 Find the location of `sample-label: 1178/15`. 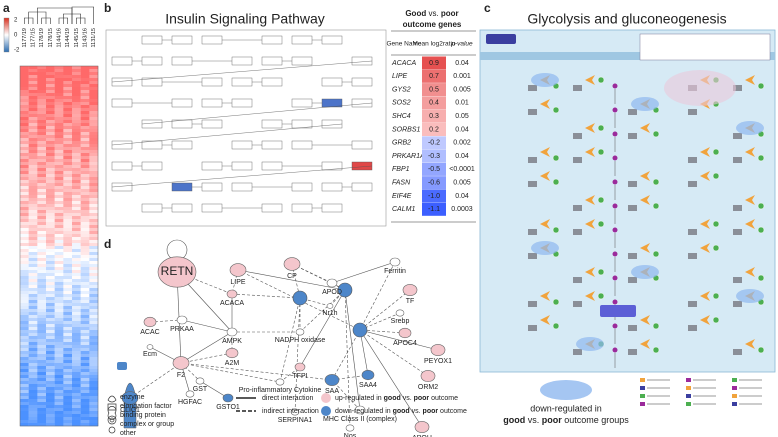

sample-label: 1178/15 is located at coordinates (51, 37).